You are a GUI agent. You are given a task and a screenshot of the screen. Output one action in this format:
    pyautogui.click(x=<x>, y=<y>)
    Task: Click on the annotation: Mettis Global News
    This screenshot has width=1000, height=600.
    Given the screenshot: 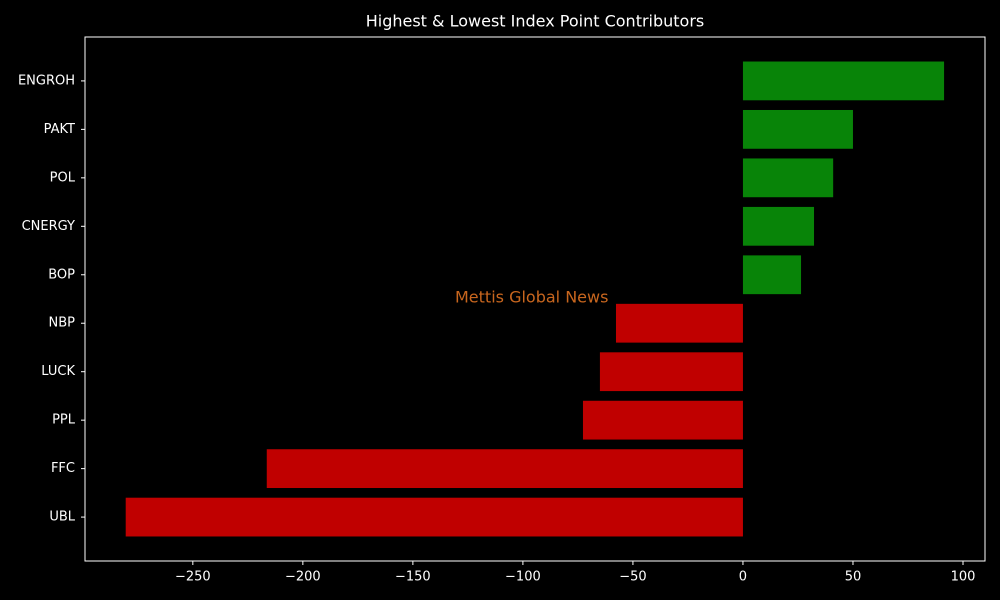 What is the action you would take?
    pyautogui.click(x=531, y=297)
    